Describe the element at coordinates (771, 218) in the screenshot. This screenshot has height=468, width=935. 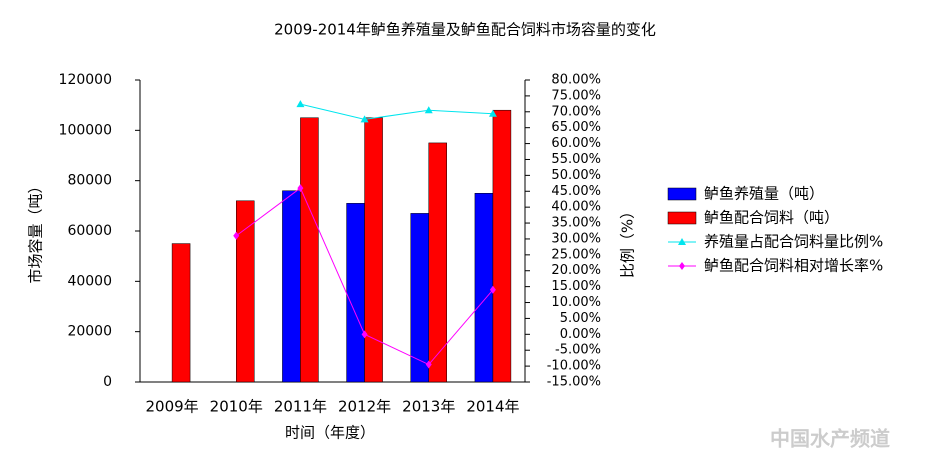
I see `legend-label: 鲈鱼配合饲料（吨）` at that location.